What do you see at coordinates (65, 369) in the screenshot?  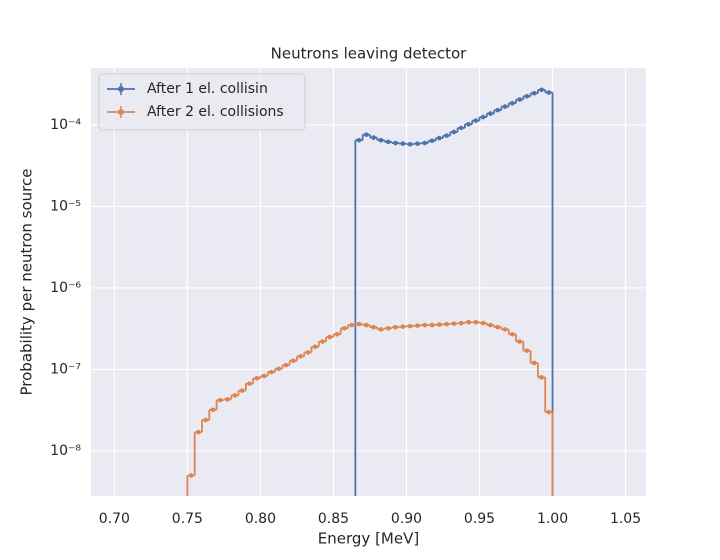 I see `y-tick-label: 10⁻⁷` at bounding box center [65, 369].